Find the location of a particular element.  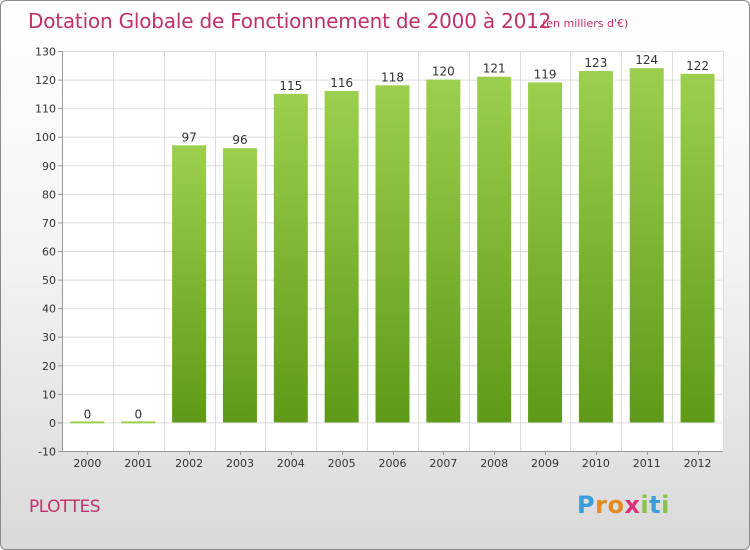

y-tick-label: 90 is located at coordinates (49, 166).